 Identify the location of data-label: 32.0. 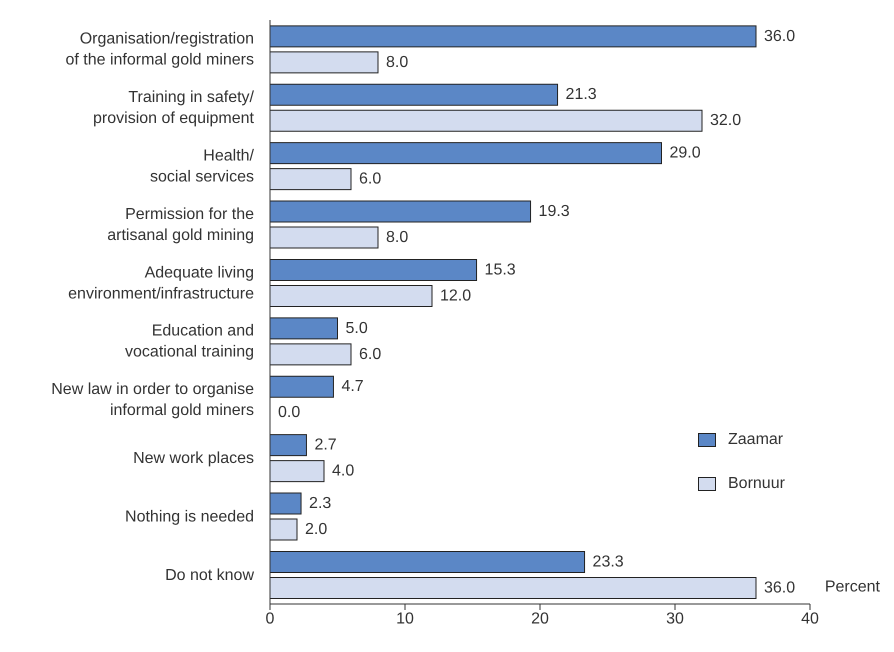
(726, 121).